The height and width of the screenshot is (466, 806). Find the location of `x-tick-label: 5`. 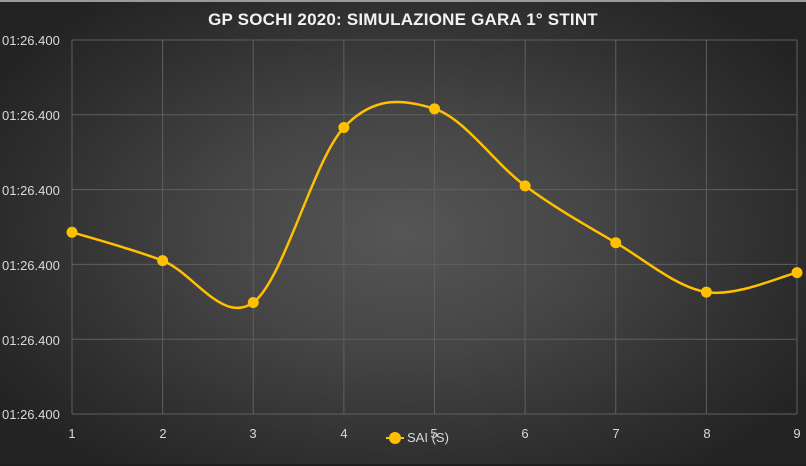

x-tick-label: 5 is located at coordinates (434, 433).